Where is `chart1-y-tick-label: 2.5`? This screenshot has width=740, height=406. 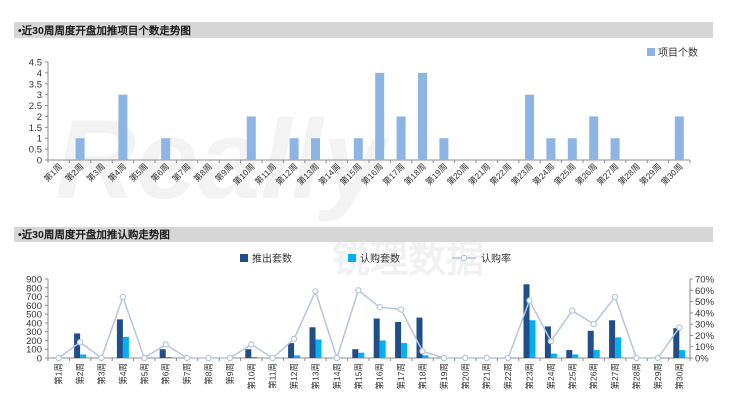
chart1-y-tick-label: 2.5 is located at coordinates (35, 106).